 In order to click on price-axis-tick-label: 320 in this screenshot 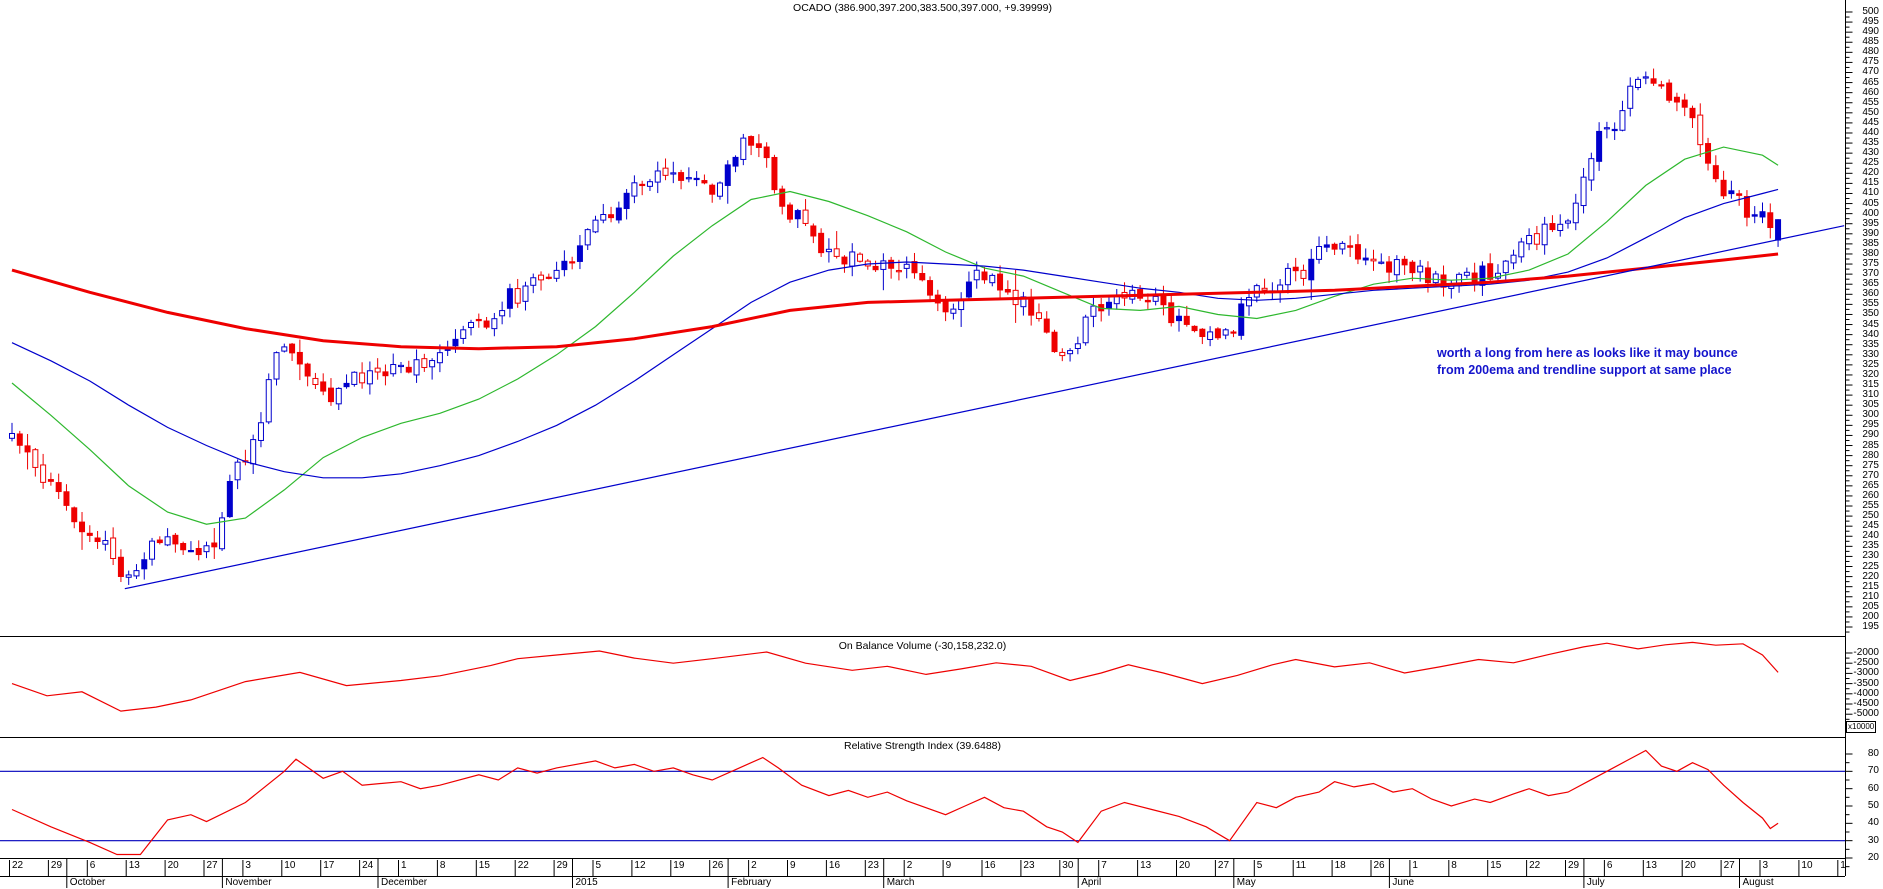, I will do `click(1870, 374)`.